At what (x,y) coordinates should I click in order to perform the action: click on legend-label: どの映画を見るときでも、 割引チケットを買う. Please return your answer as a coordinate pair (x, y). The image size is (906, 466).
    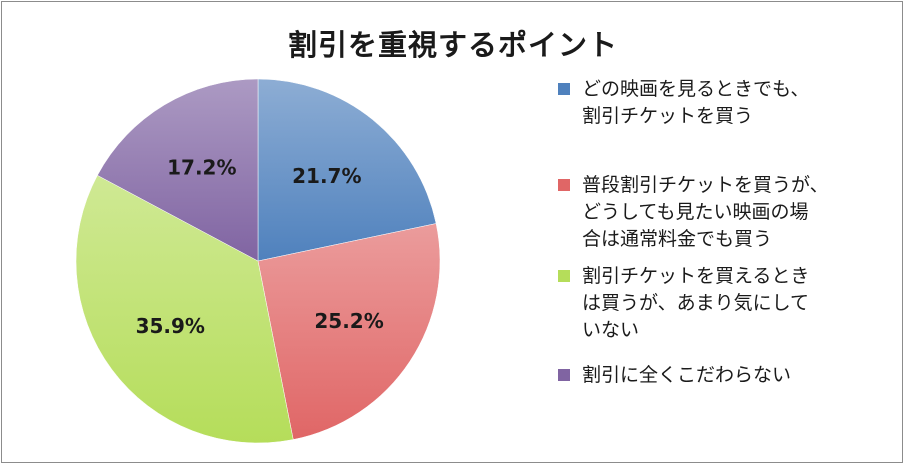
    Looking at the image, I should click on (696, 102).